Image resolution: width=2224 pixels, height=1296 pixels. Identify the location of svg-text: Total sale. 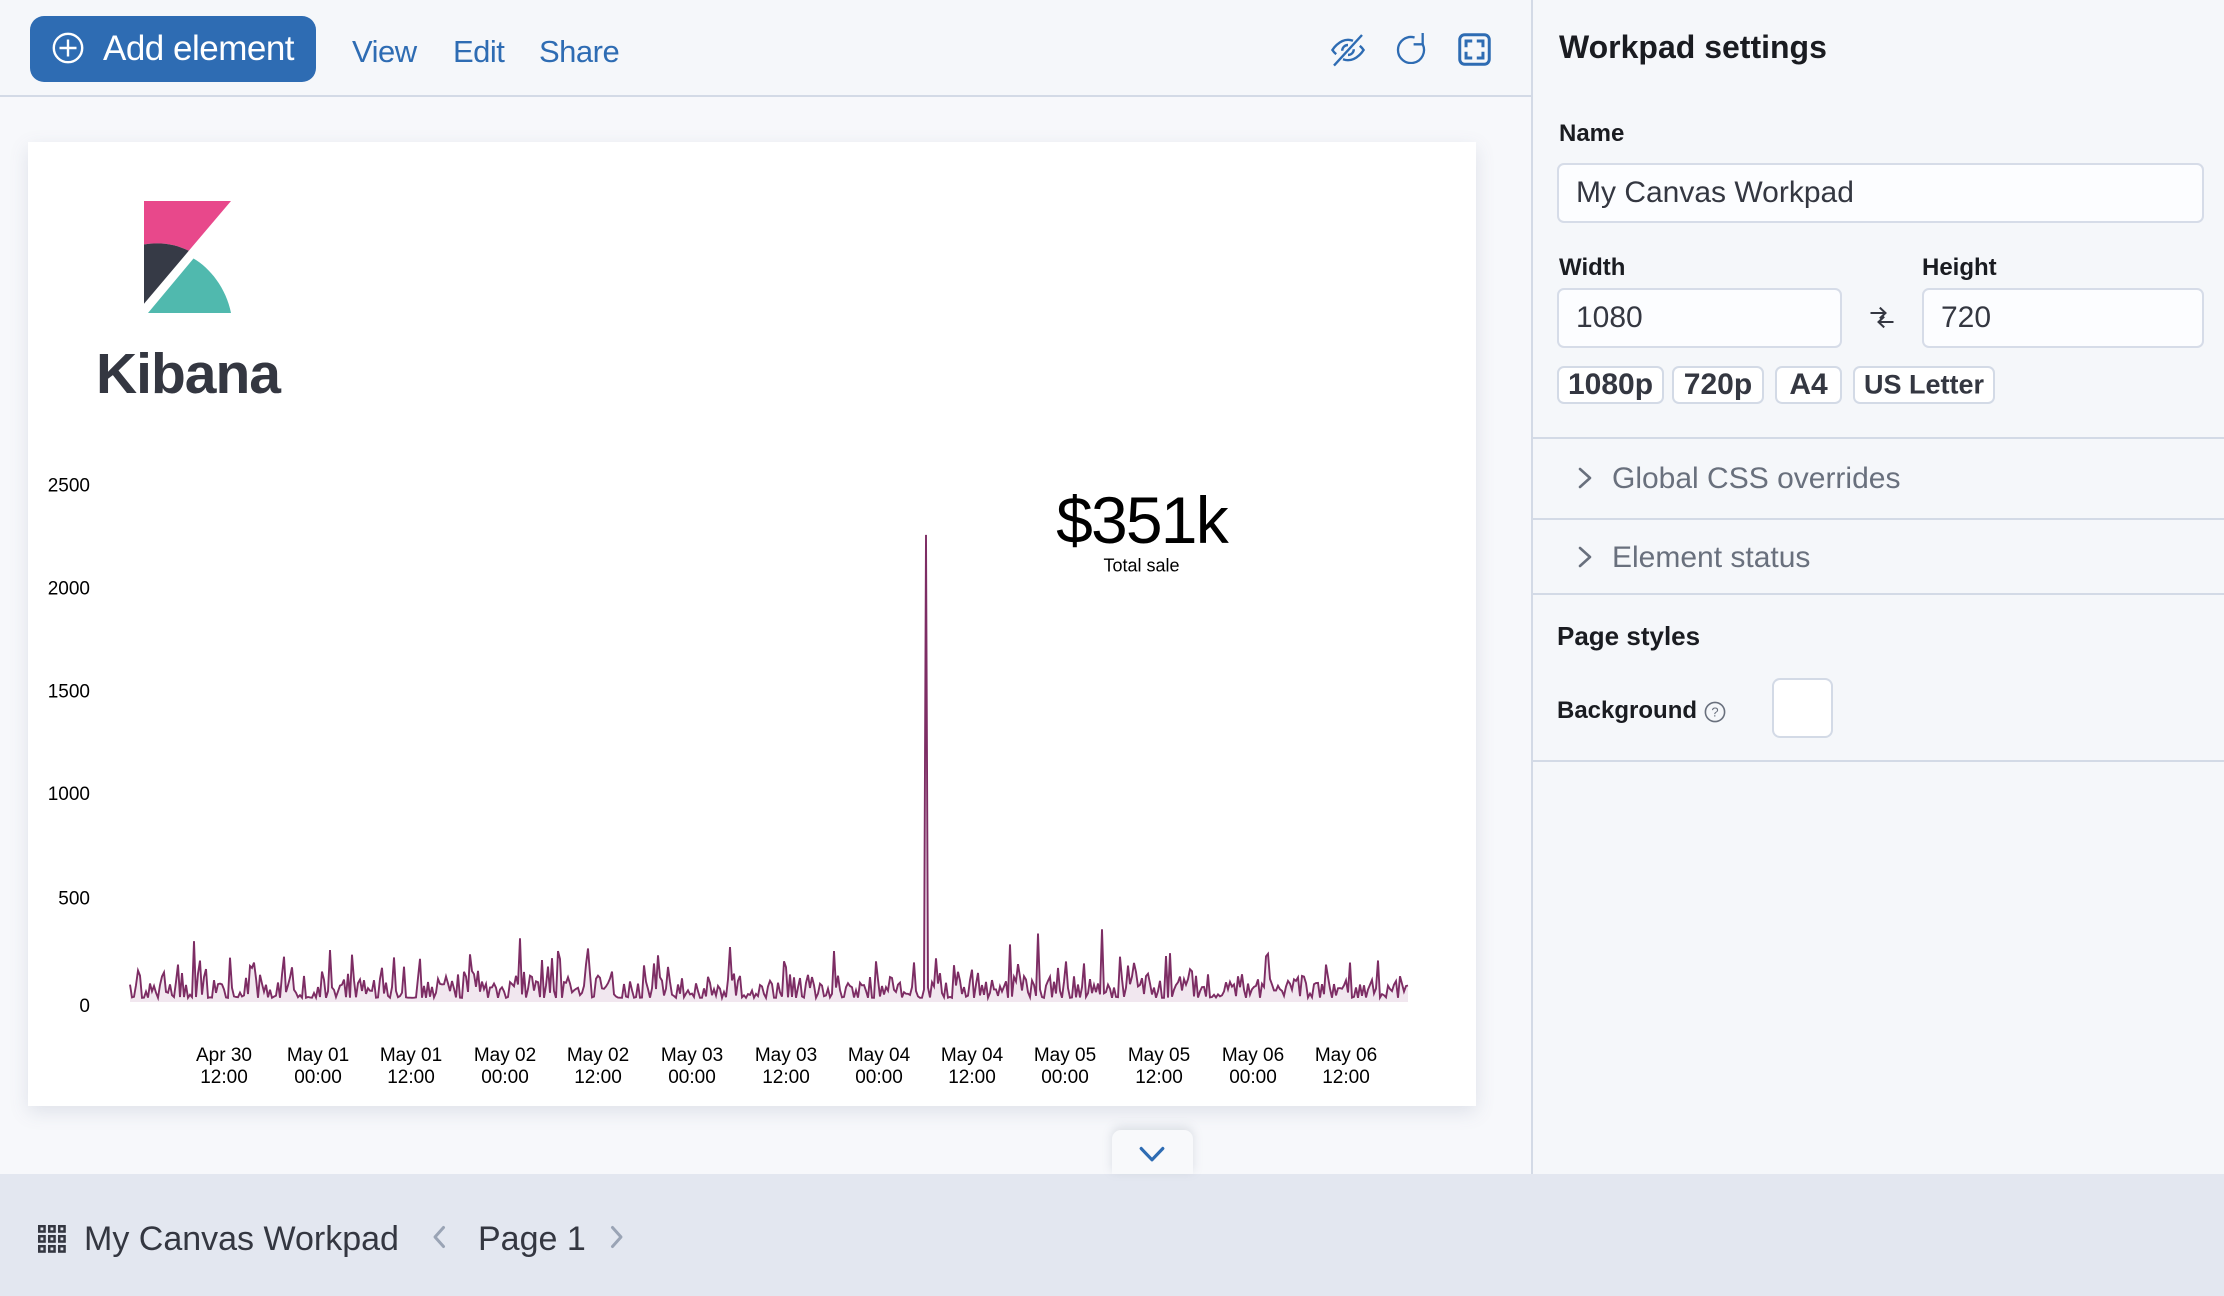
(1141, 566).